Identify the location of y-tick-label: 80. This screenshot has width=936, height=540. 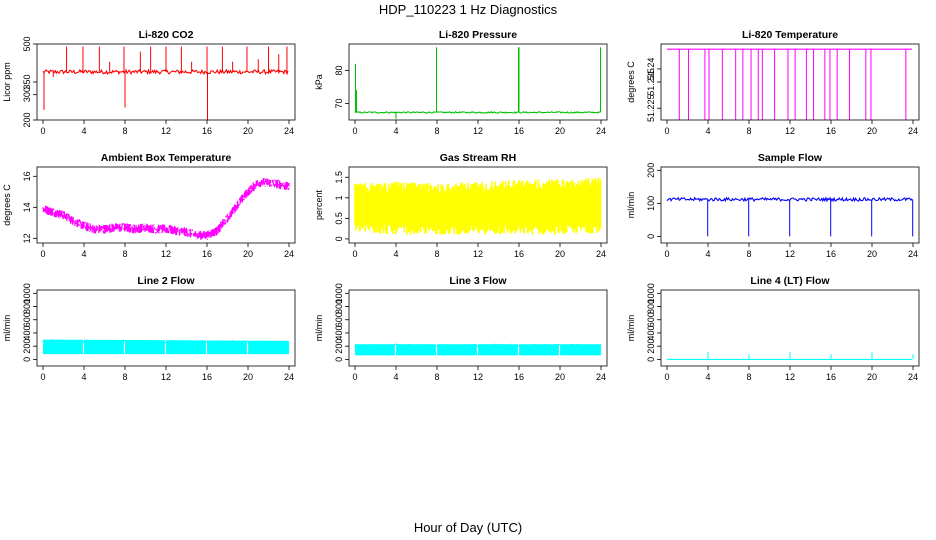
(339, 70).